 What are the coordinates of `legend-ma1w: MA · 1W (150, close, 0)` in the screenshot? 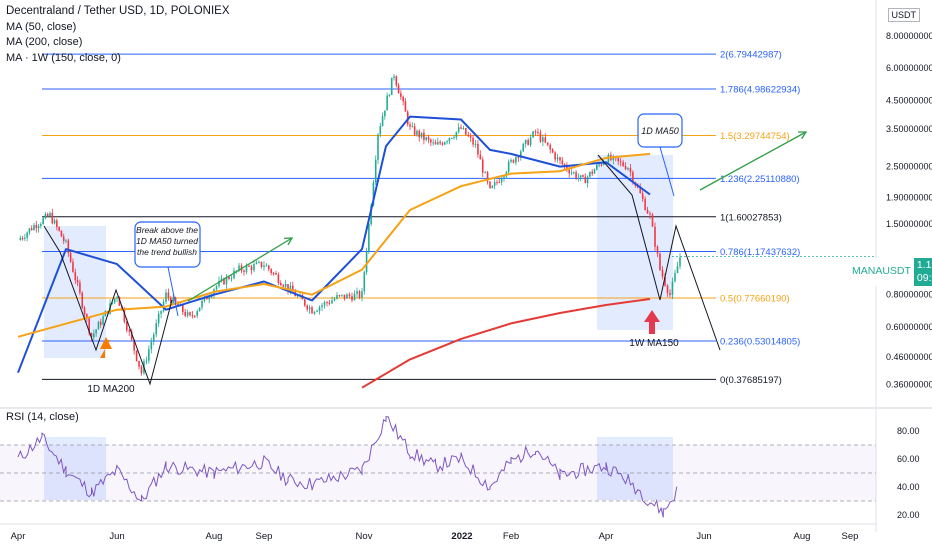 It's located at (63, 57).